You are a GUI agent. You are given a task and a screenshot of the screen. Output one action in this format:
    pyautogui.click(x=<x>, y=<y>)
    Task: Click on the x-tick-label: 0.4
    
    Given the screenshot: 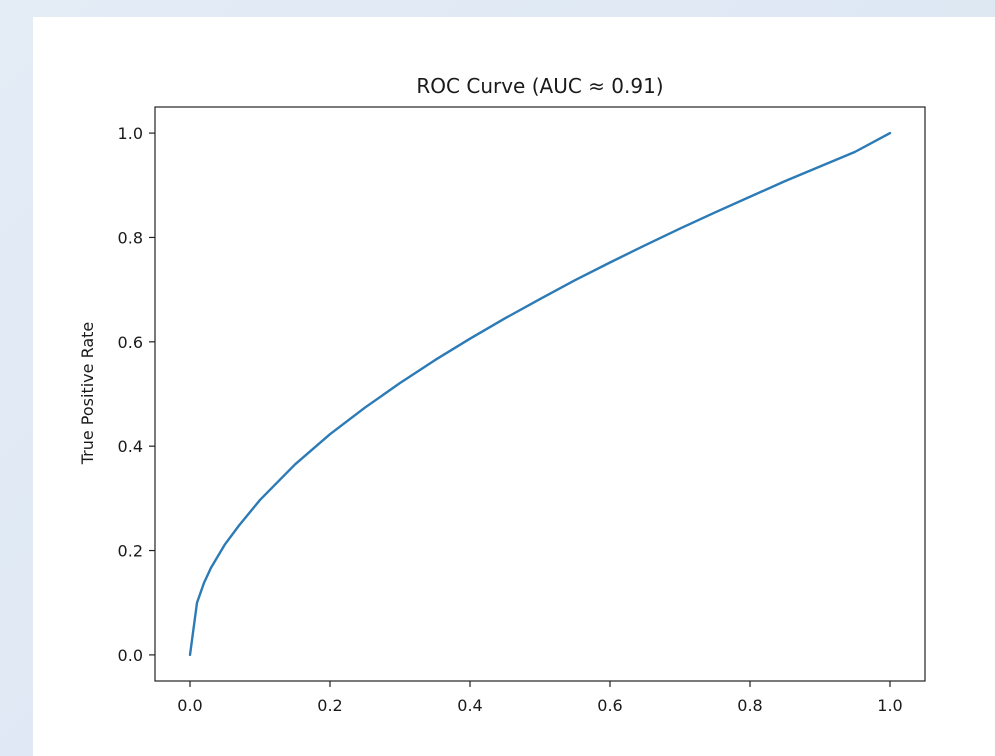 What is the action you would take?
    pyautogui.click(x=469, y=705)
    